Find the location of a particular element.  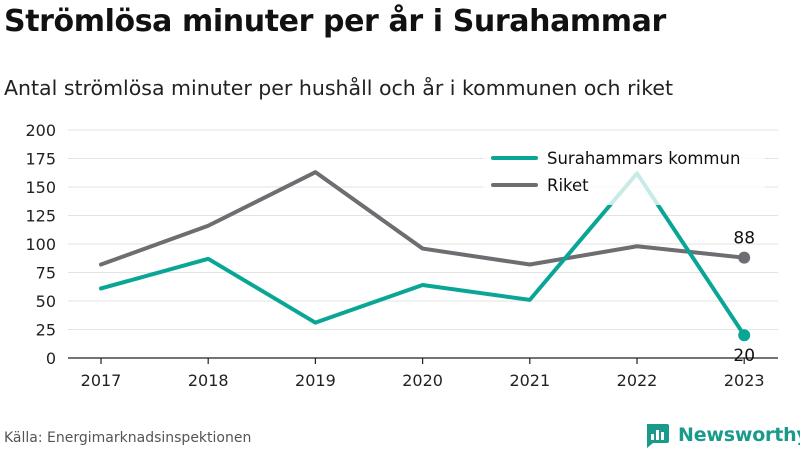

end-value-label: 88 is located at coordinates (744, 239).